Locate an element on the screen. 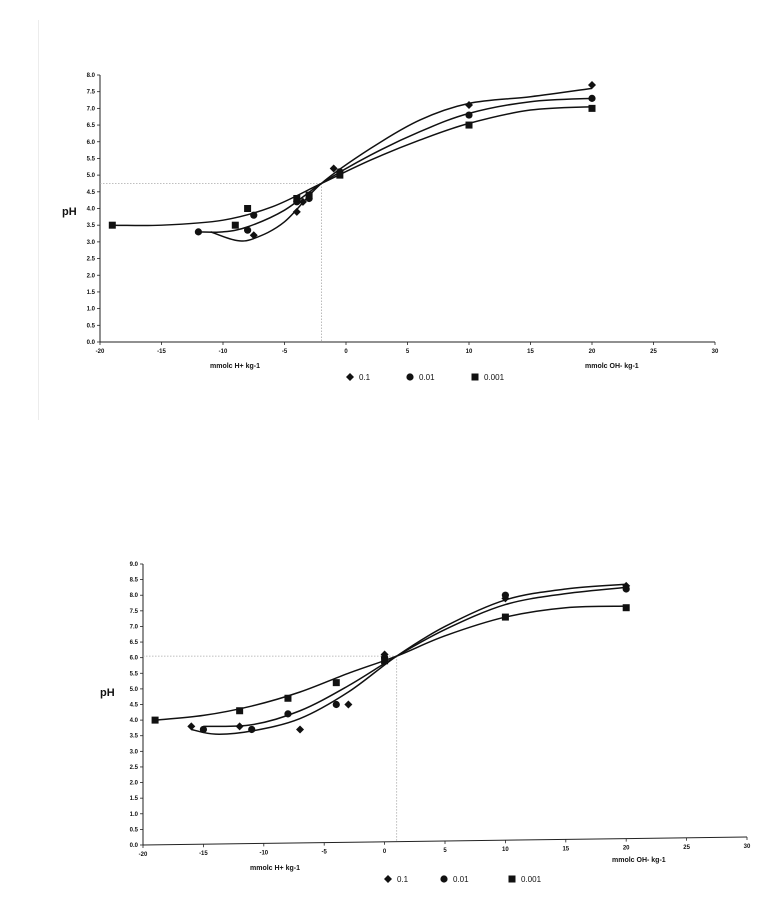 The image size is (771, 921). y-tick-label: 9.0 is located at coordinates (134, 565).